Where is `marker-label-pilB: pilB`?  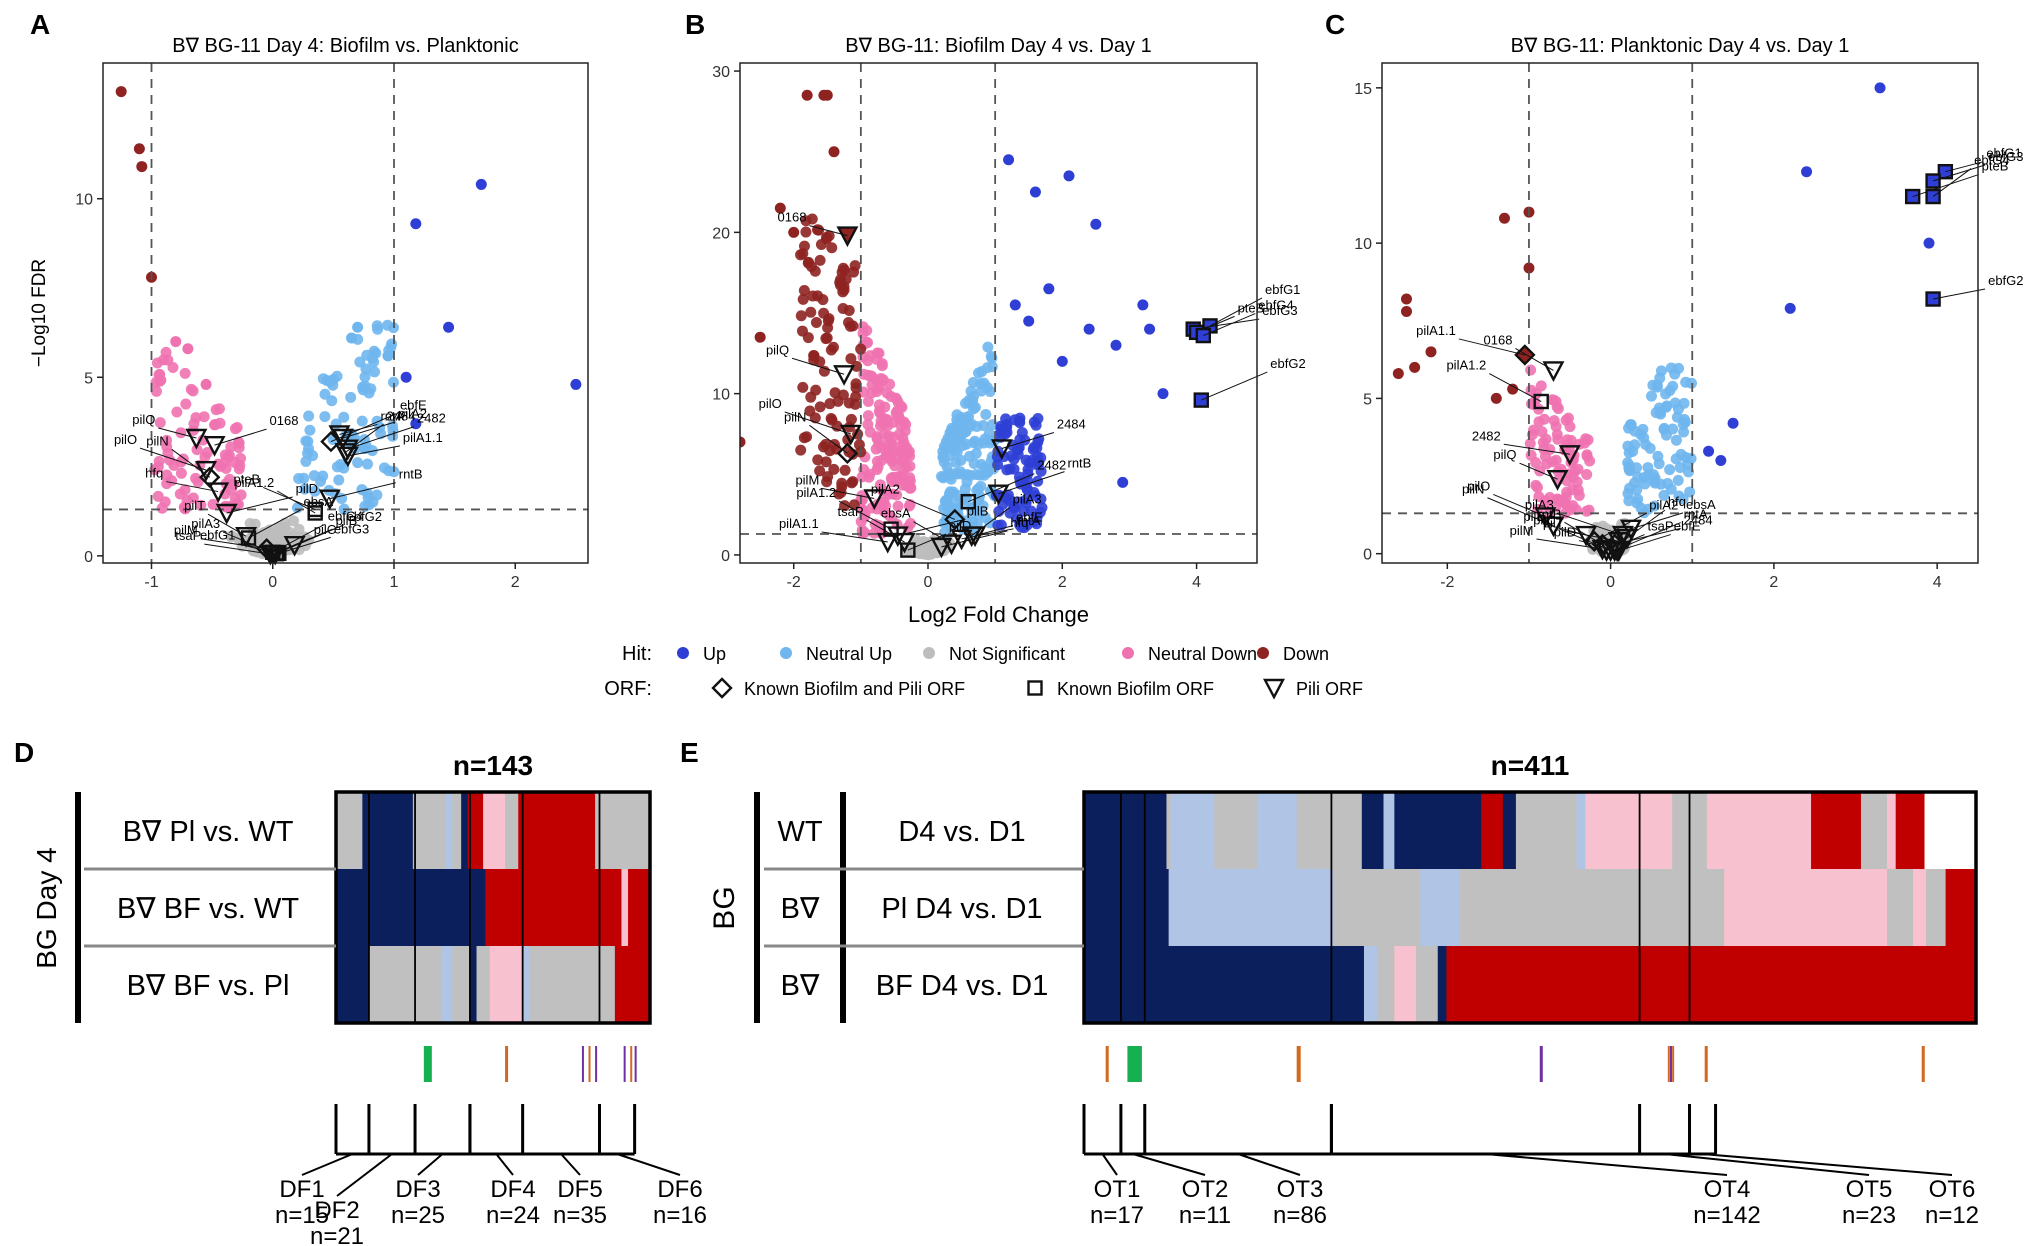 marker-label-pilB: pilB is located at coordinates (978, 511).